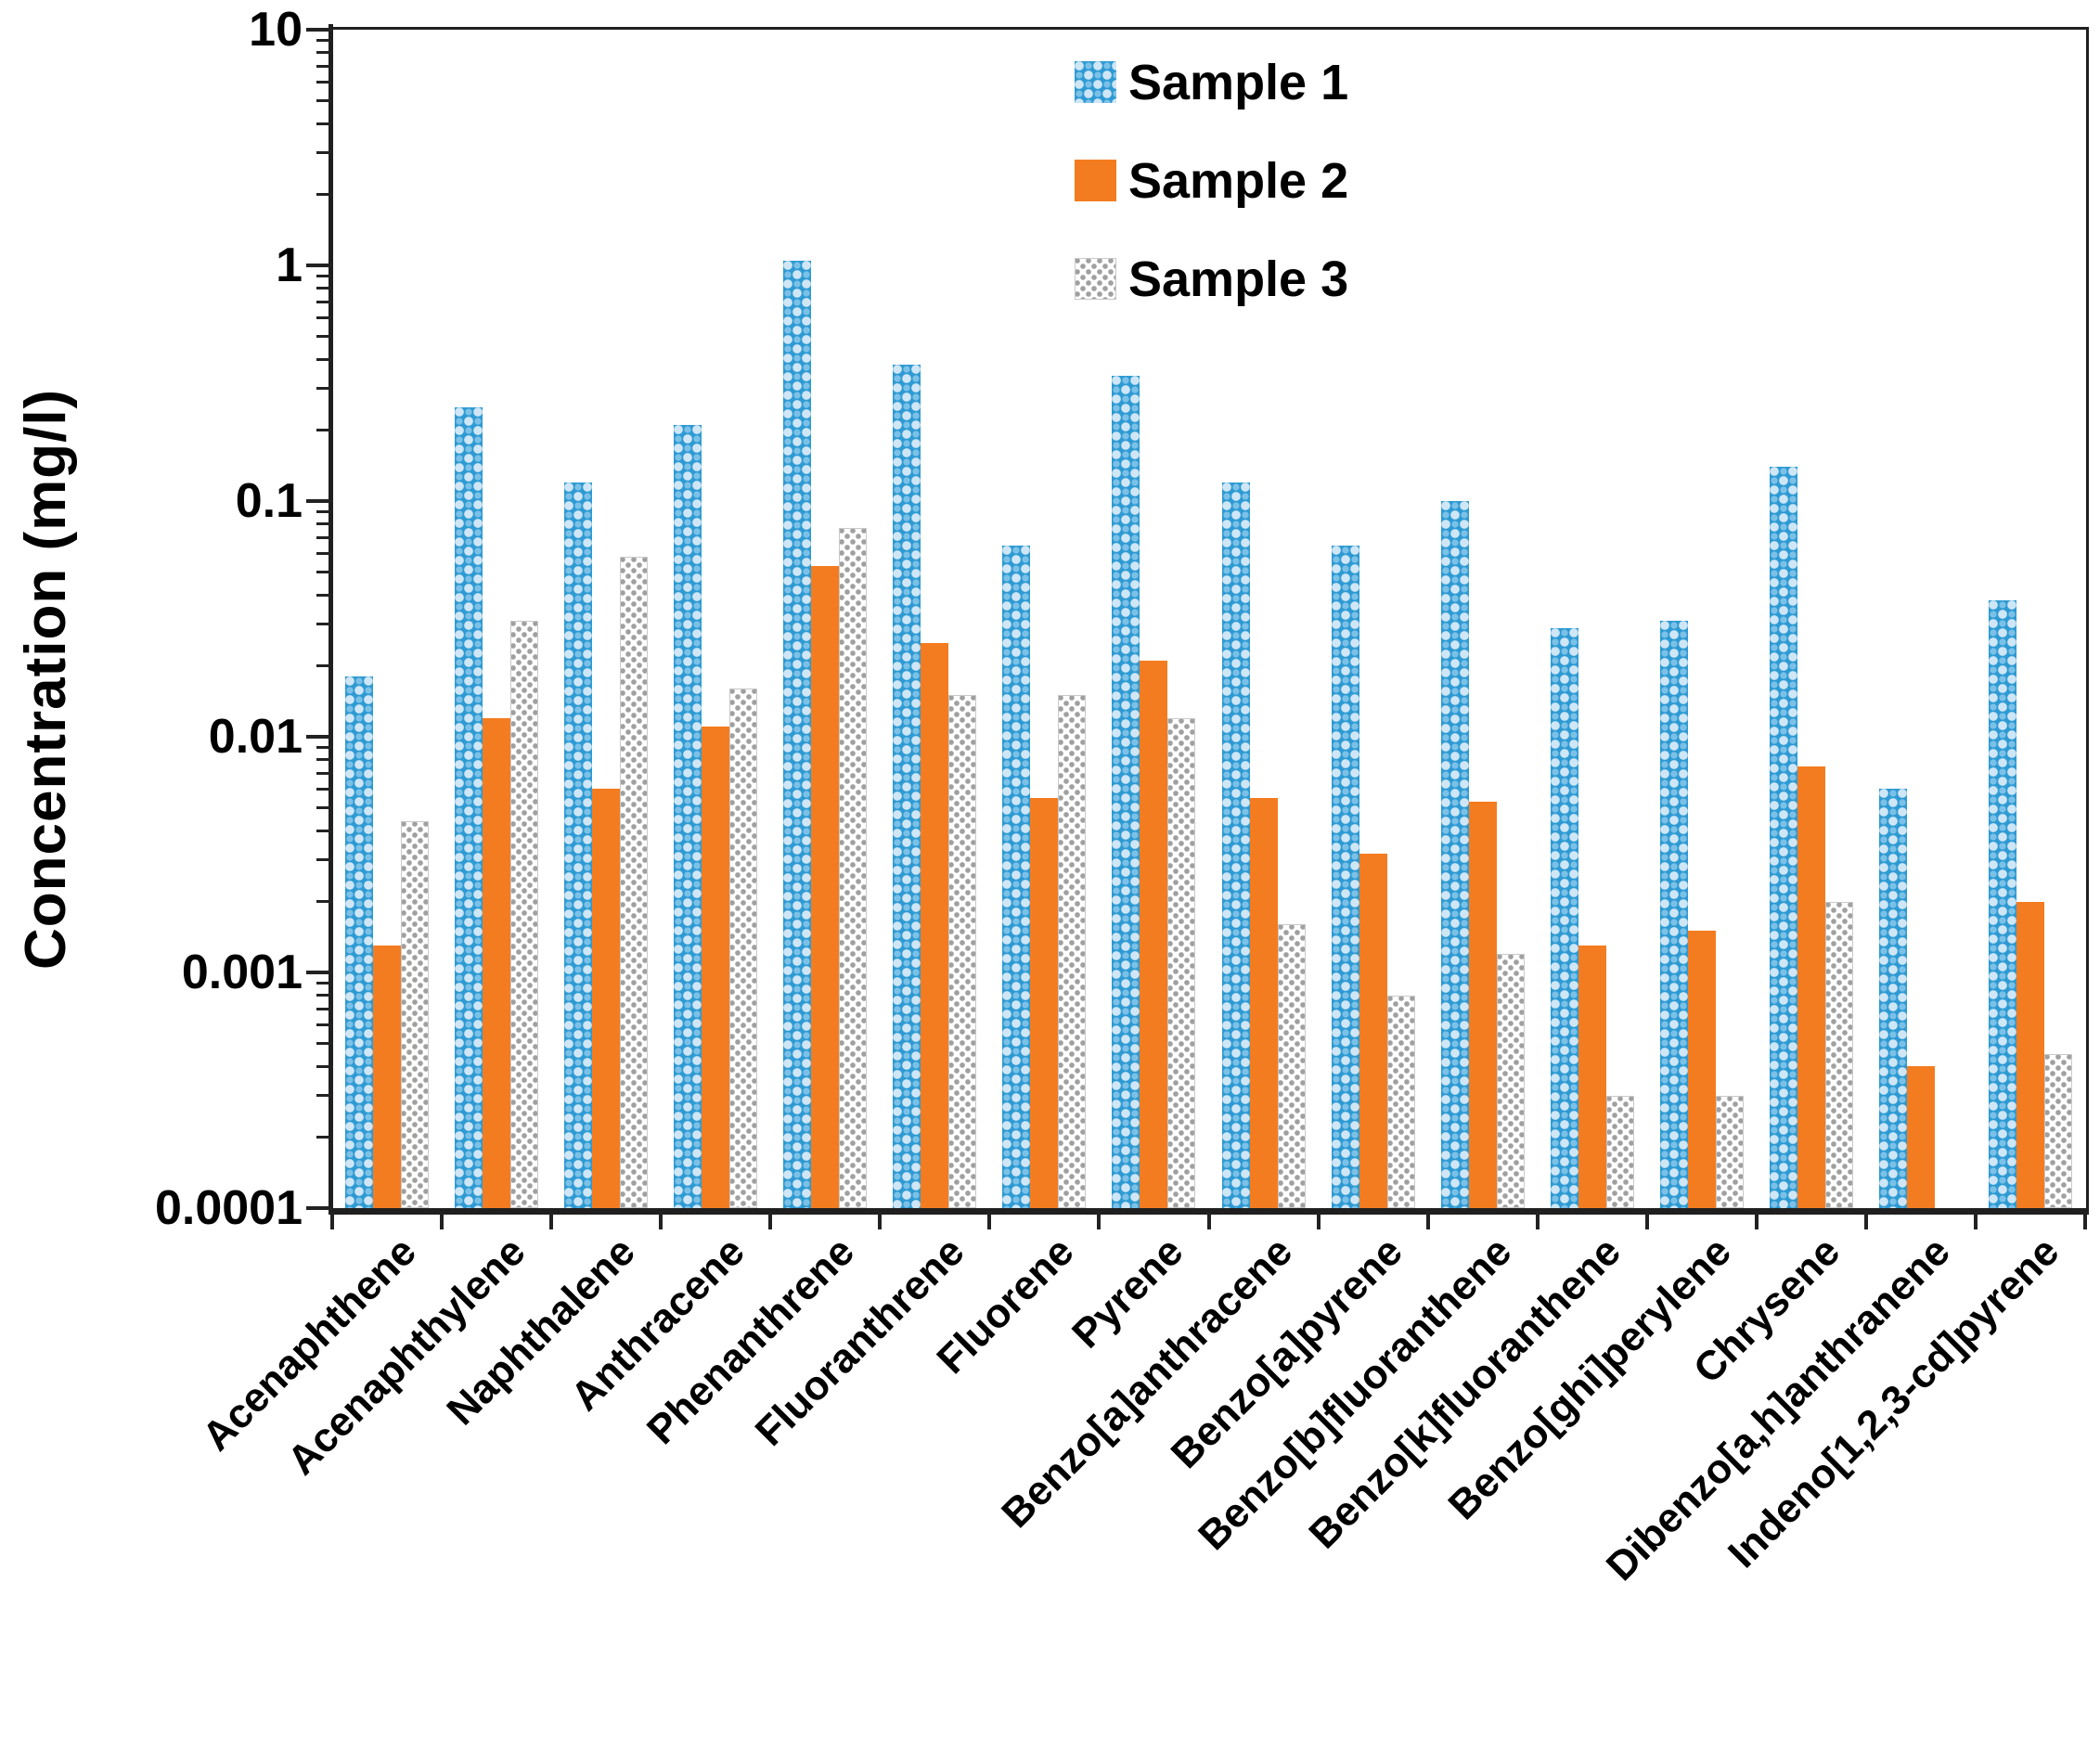  What do you see at coordinates (524, 914) in the screenshot?
I see `bar-sample-3-acenaphthylene` at bounding box center [524, 914].